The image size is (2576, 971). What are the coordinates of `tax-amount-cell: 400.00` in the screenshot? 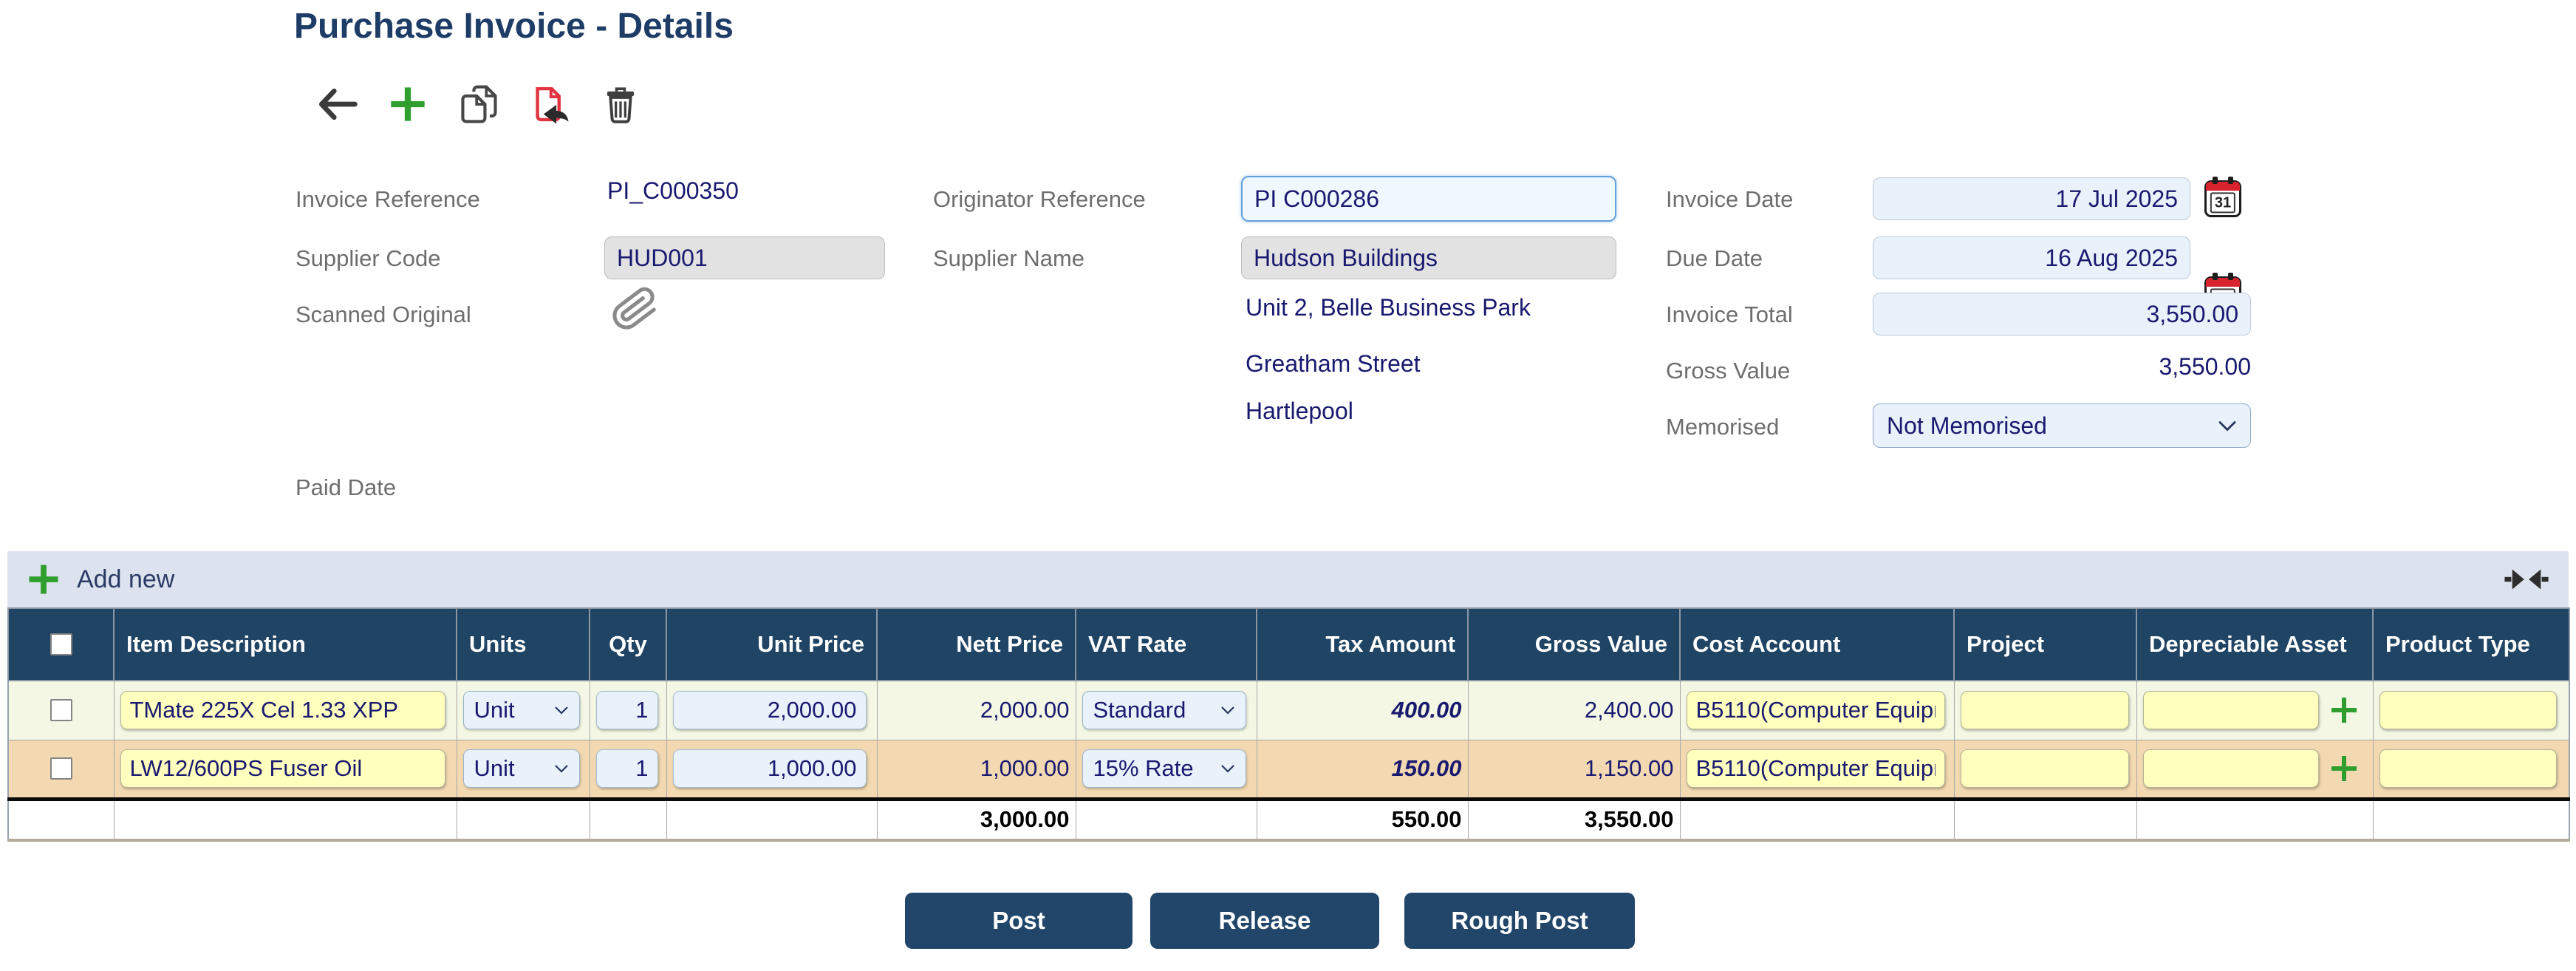 It's located at (1363, 710).